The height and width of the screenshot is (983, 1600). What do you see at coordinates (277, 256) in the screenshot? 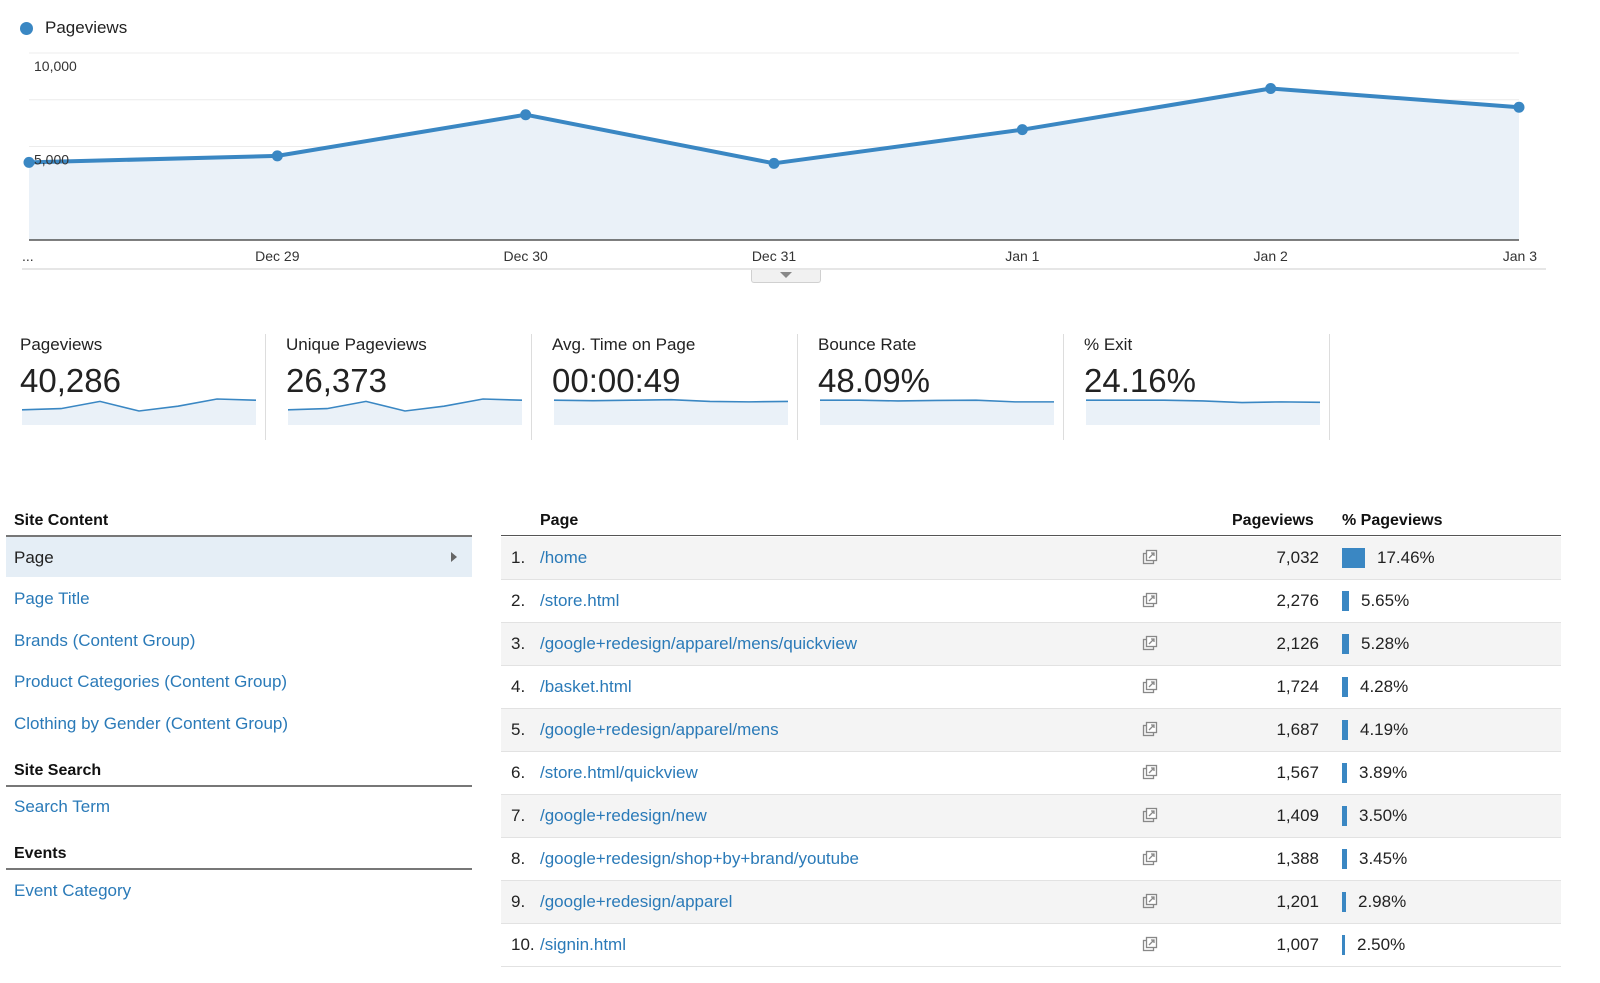
I see `x-tick-label: Dec 29` at bounding box center [277, 256].